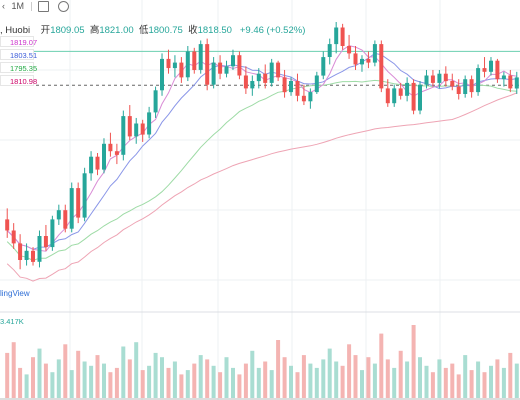 Image resolution: width=520 pixels, height=400 pixels. I want to click on symbol-label: , Huobi, so click(15, 30).